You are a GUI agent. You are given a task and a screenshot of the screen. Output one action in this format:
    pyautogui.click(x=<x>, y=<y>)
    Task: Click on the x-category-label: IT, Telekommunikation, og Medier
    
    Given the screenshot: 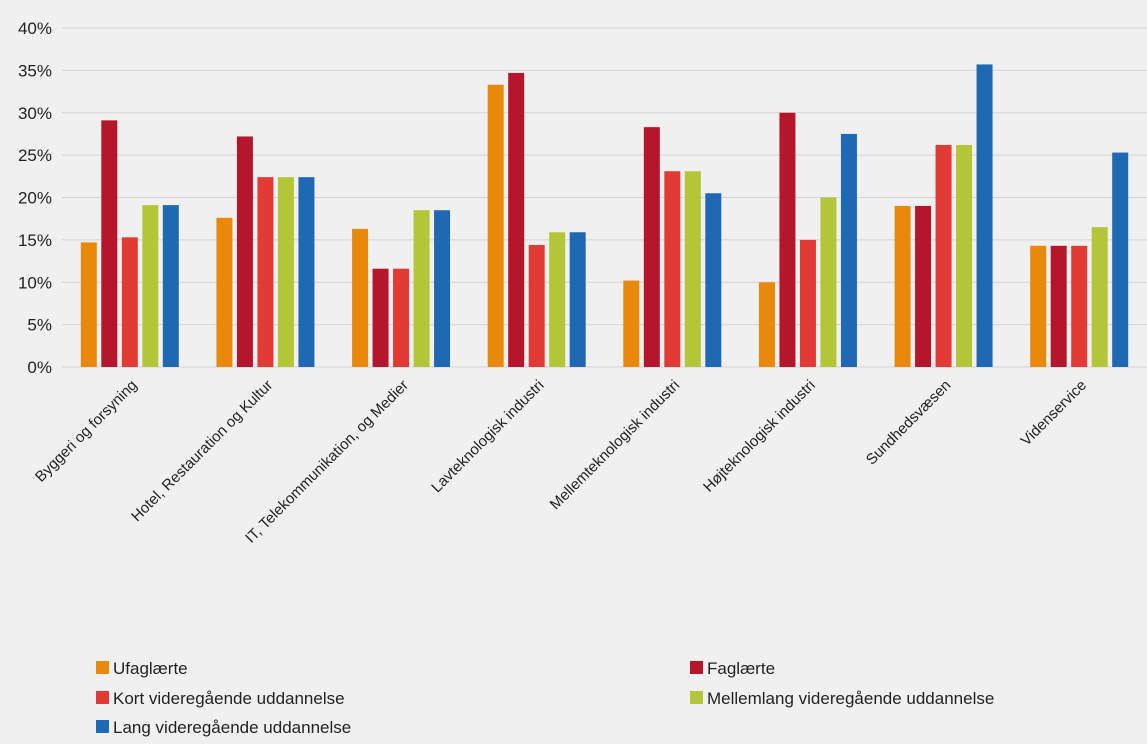 What is the action you would take?
    pyautogui.click(x=327, y=462)
    